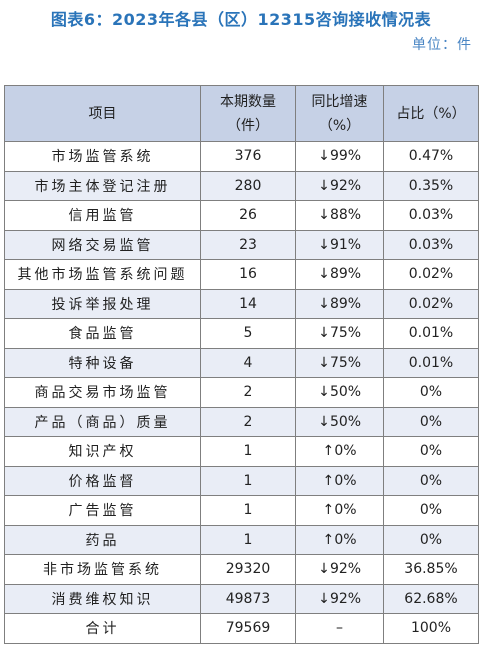 Image resolution: width=482 pixels, height=651 pixels. What do you see at coordinates (248, 274) in the screenshot?
I see `cell-count: 16` at bounding box center [248, 274].